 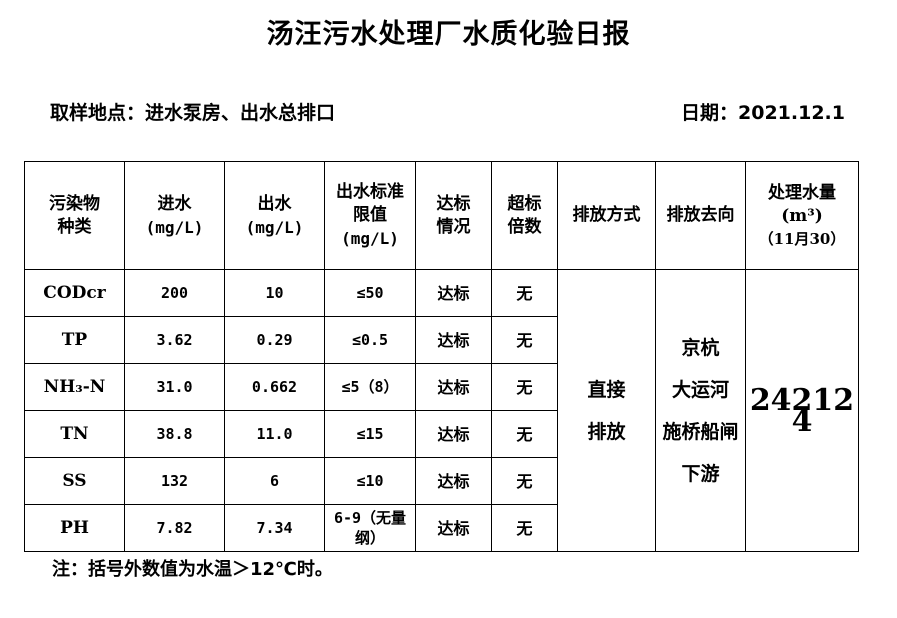 I want to click on header-discharge-mode-line1: 排放方式, so click(x=606, y=215).